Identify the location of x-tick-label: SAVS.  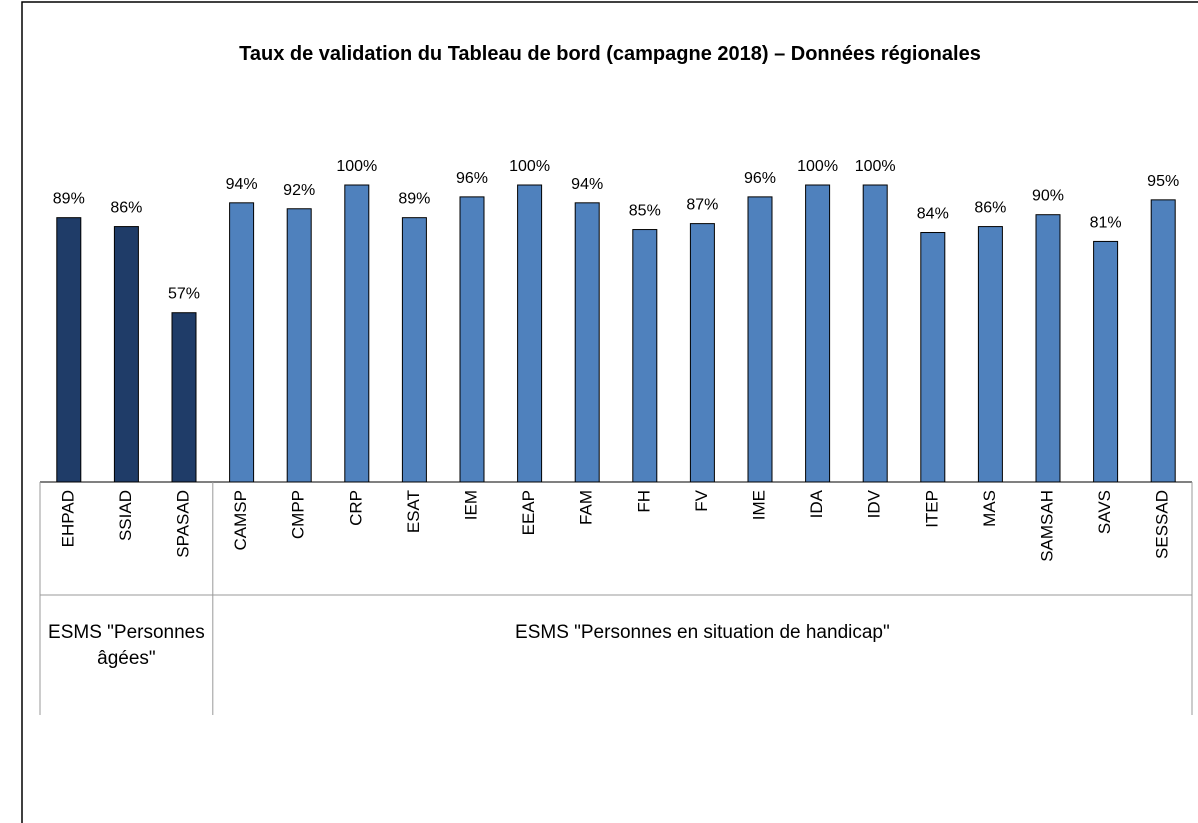
(1104, 512).